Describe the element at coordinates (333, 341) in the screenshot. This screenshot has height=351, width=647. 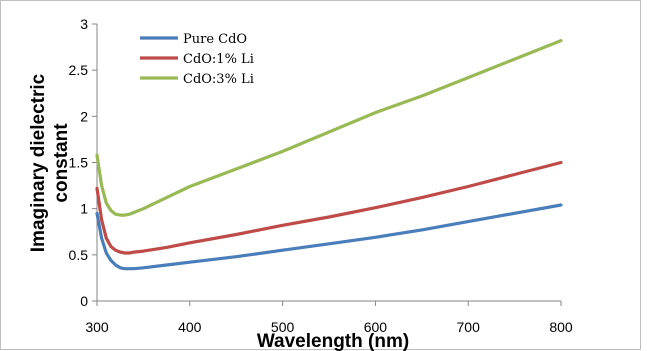
I see `x-axis-title: Wavelength (nm)` at that location.